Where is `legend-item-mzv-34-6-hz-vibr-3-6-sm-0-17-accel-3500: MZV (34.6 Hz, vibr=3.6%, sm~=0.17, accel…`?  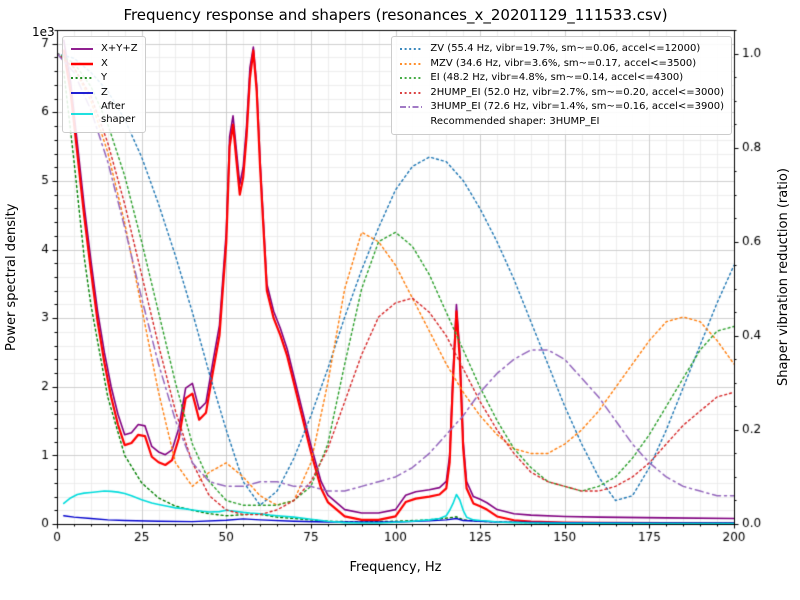
legend-item-mzv-34-6-hz-vibr-3-6-sm-0-17-accel-3500: MZV (34.6 Hz, vibr=3.6%, sm~=0.17, accel… is located at coordinates (561, 64).